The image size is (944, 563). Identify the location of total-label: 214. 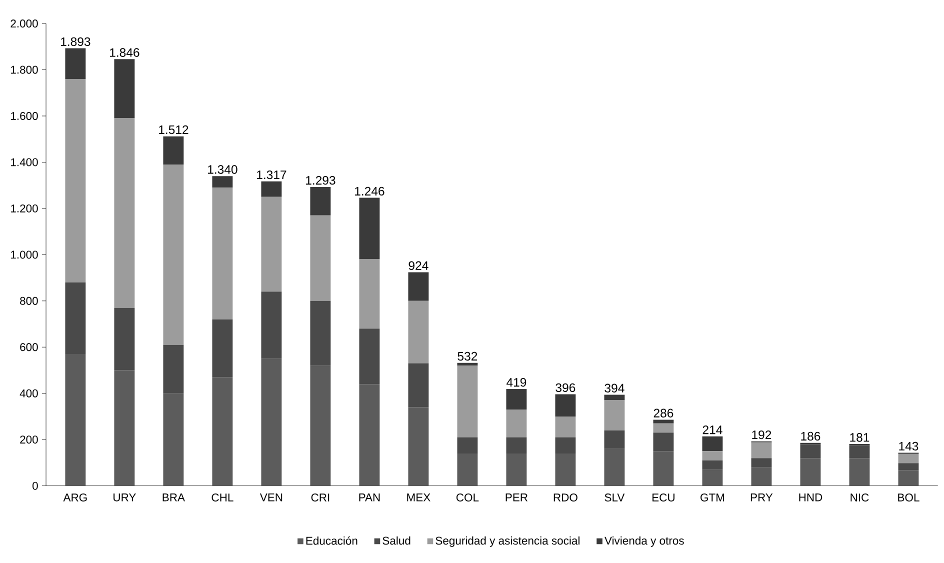
(712, 430).